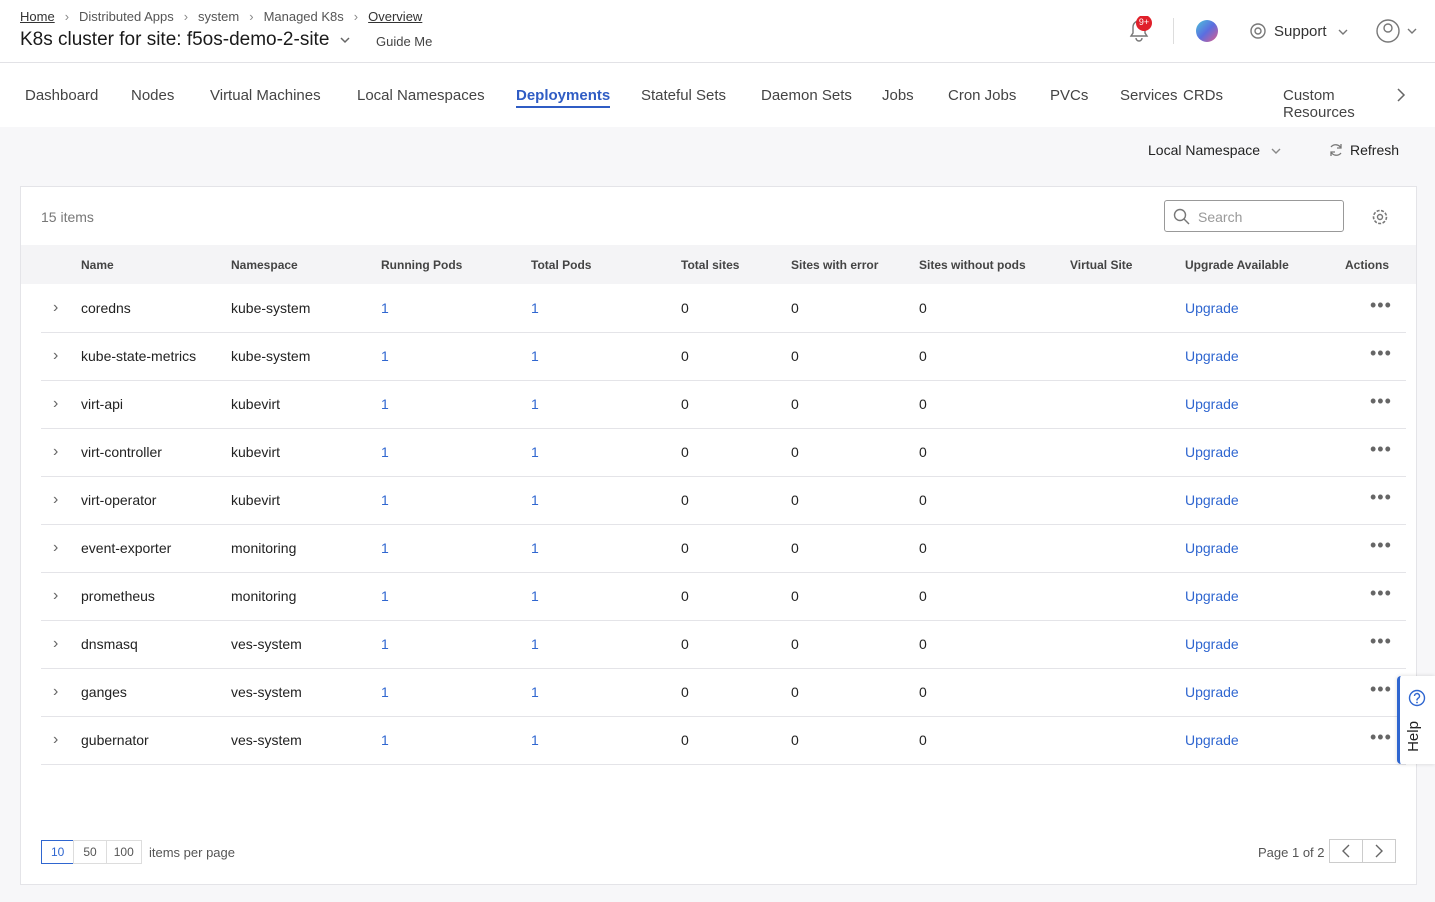 The width and height of the screenshot is (1435, 902). I want to click on namespace-filter: Local Namespace, so click(1215, 150).